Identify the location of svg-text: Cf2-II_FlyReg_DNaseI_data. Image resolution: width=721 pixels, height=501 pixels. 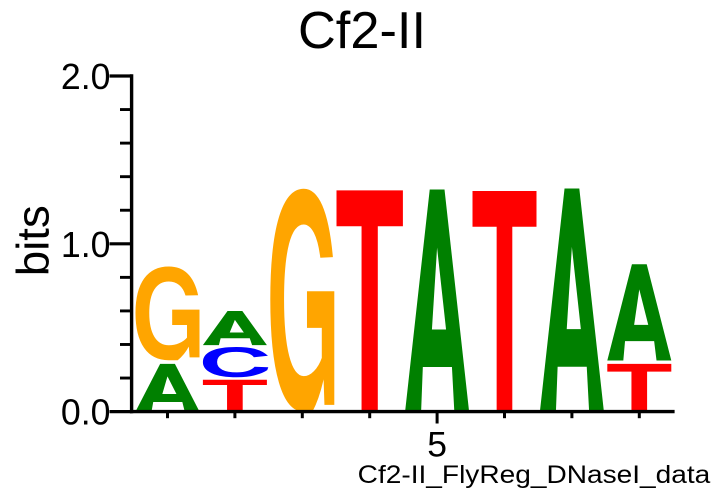
(534, 475).